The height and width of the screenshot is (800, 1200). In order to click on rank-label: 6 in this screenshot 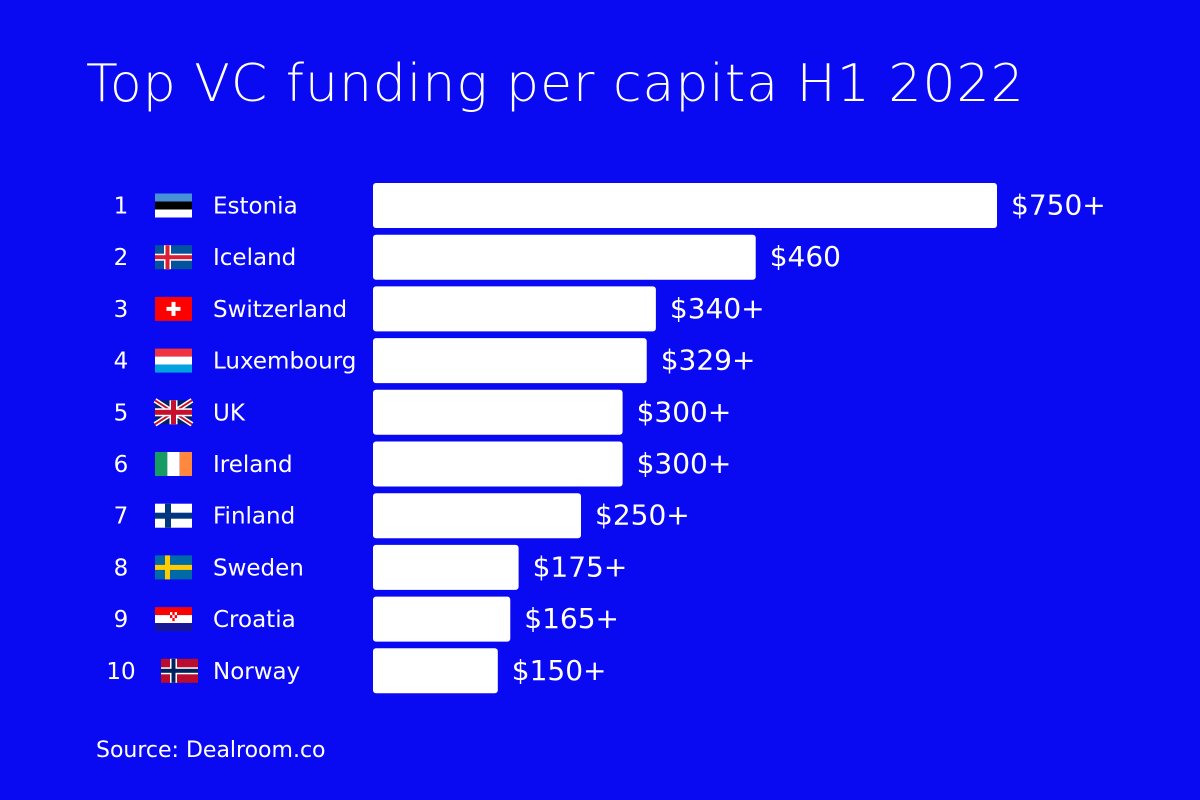, I will do `click(121, 465)`.